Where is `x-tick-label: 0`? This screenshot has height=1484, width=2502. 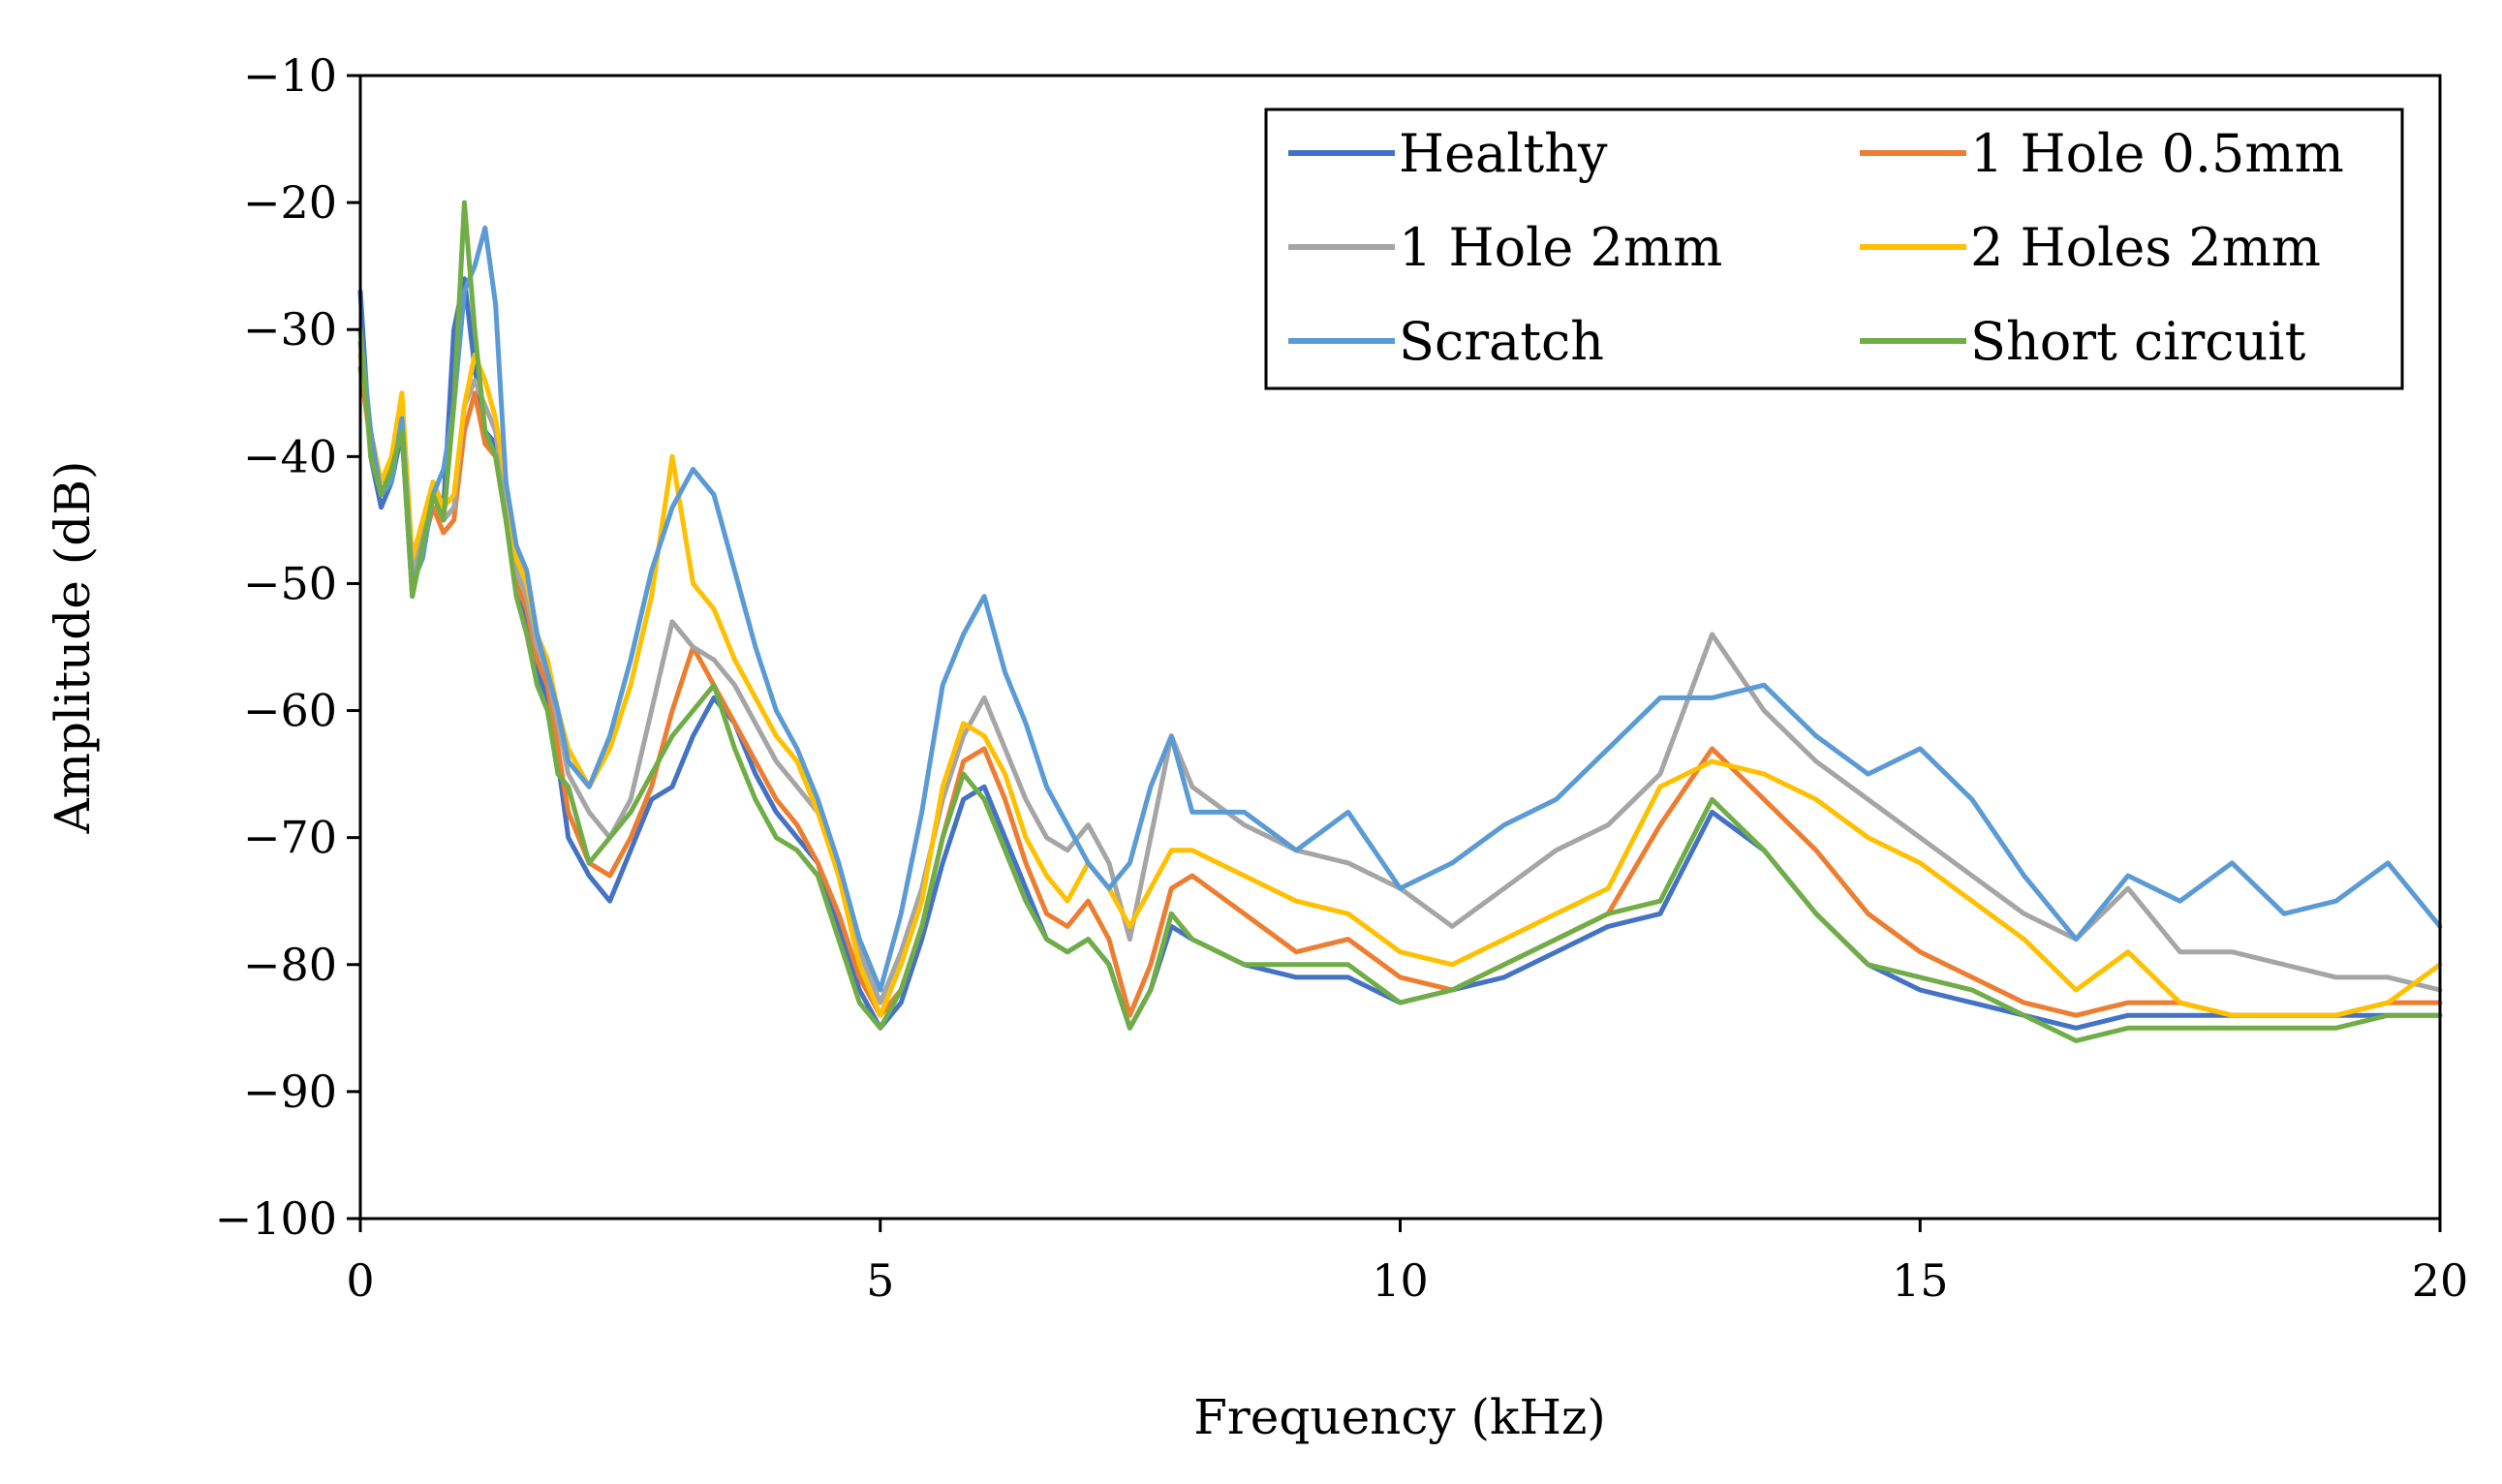 x-tick-label: 0 is located at coordinates (360, 1280).